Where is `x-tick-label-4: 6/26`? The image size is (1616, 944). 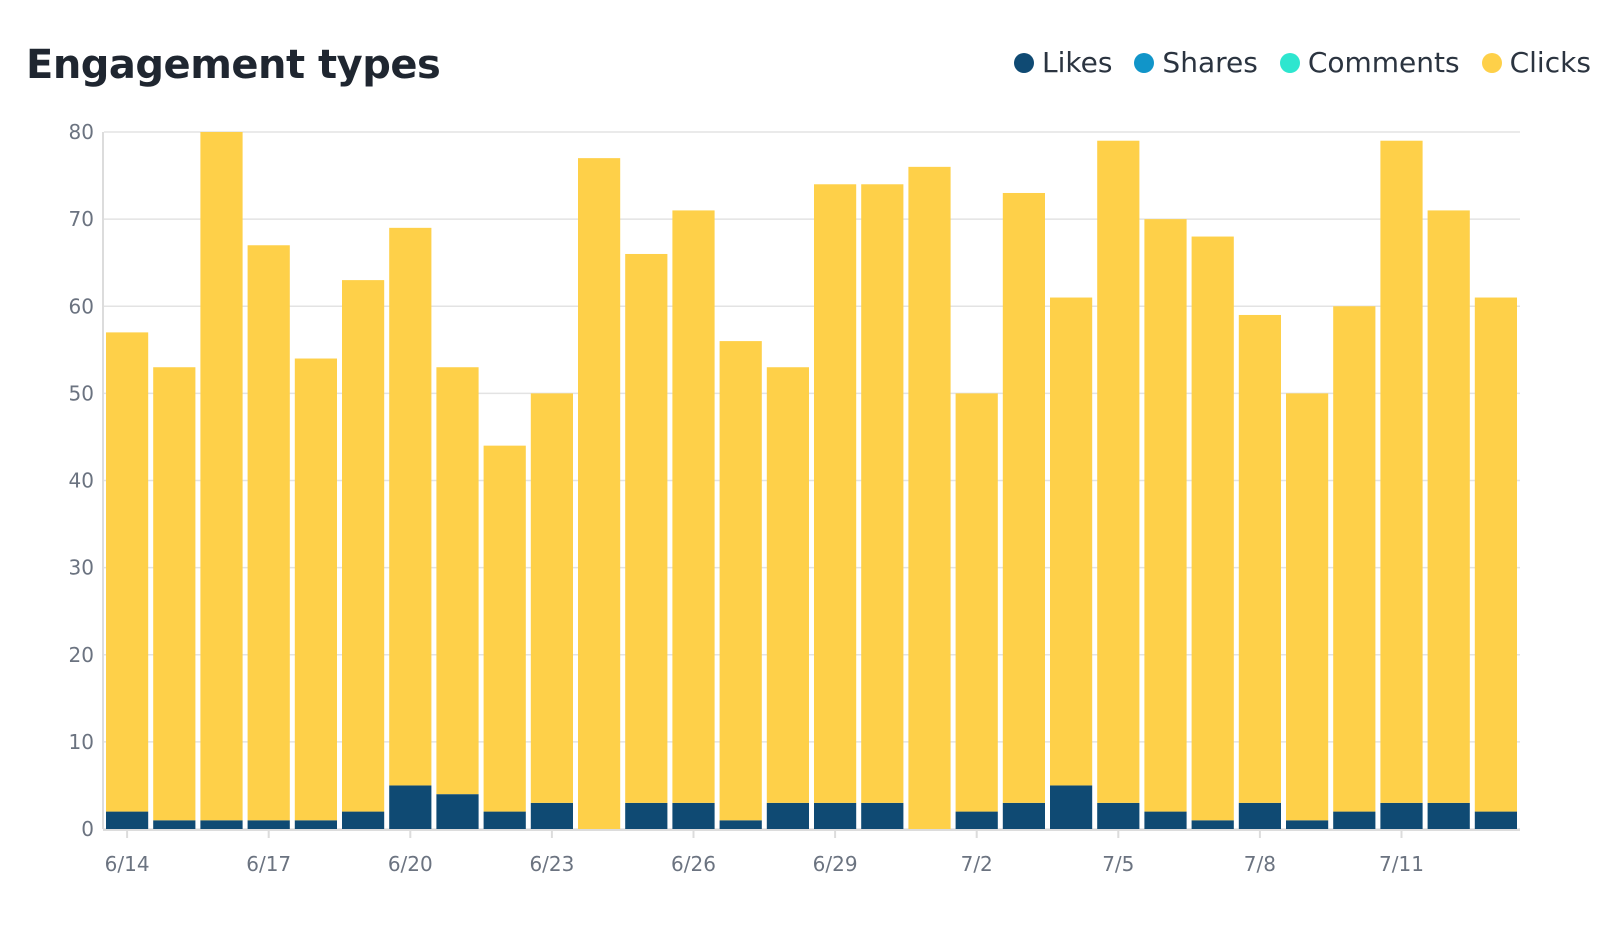 x-tick-label-4: 6/26 is located at coordinates (693, 864).